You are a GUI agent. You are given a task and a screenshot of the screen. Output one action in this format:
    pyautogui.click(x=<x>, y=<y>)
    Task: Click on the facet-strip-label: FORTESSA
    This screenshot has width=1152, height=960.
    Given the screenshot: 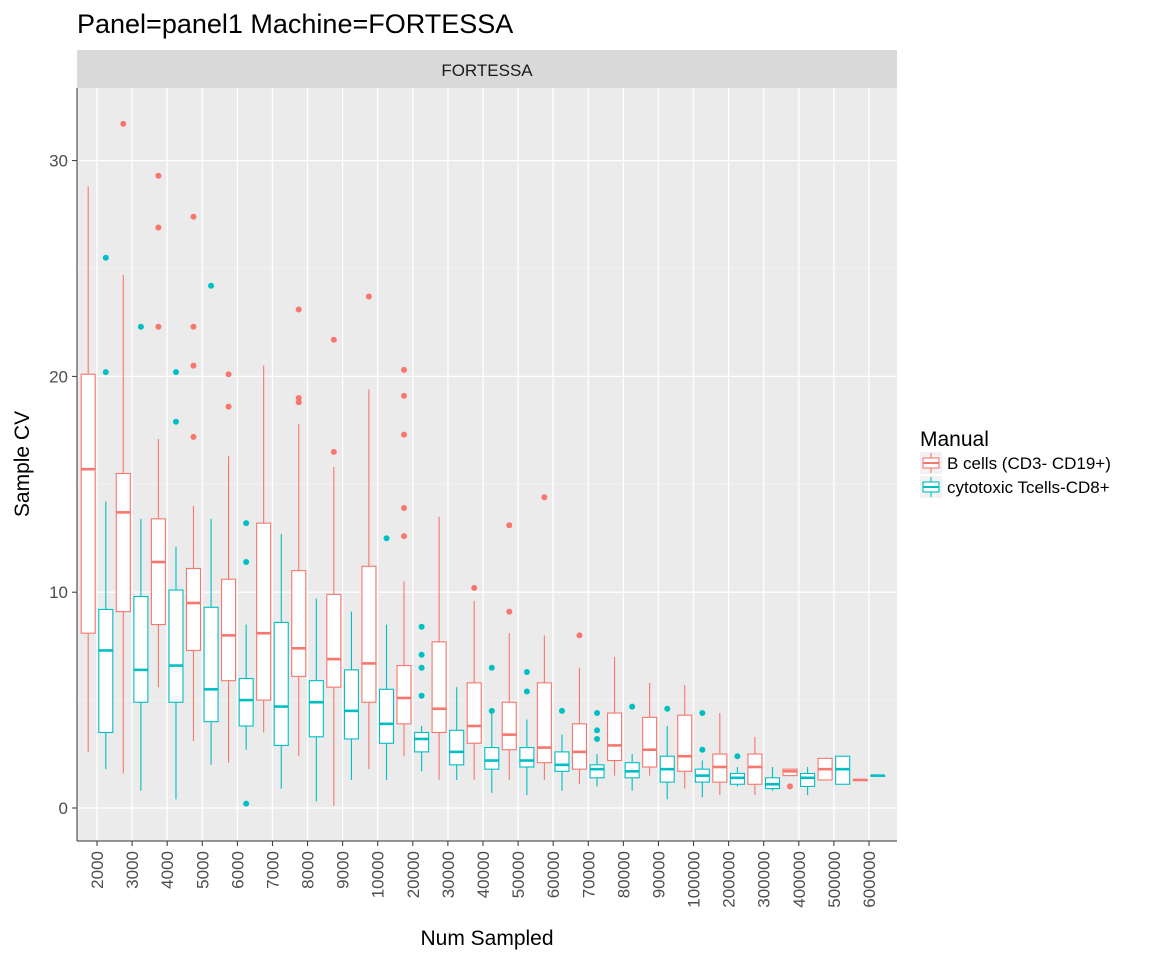 What is the action you would take?
    pyautogui.click(x=487, y=70)
    